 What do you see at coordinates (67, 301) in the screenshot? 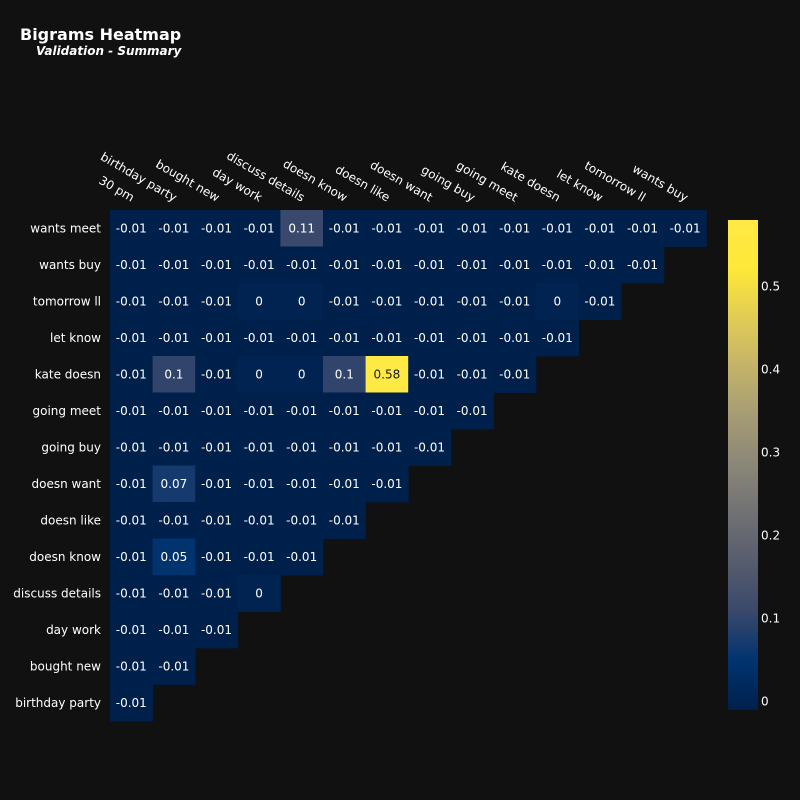
I see `y-tick-label: tomorrow ll` at bounding box center [67, 301].